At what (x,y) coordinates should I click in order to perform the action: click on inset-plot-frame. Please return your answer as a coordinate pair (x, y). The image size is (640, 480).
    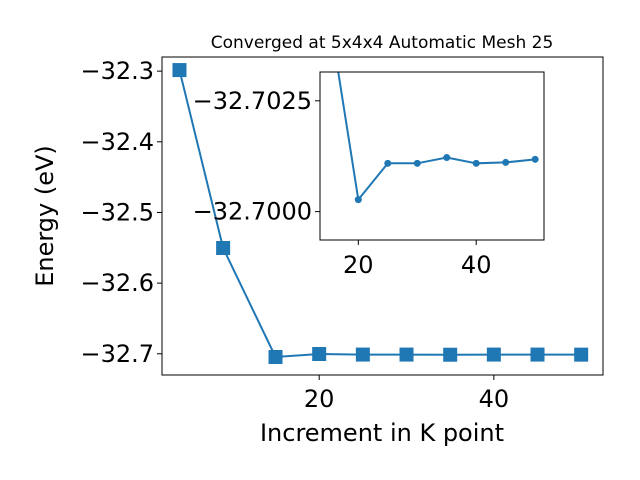
    Looking at the image, I should click on (432, 156).